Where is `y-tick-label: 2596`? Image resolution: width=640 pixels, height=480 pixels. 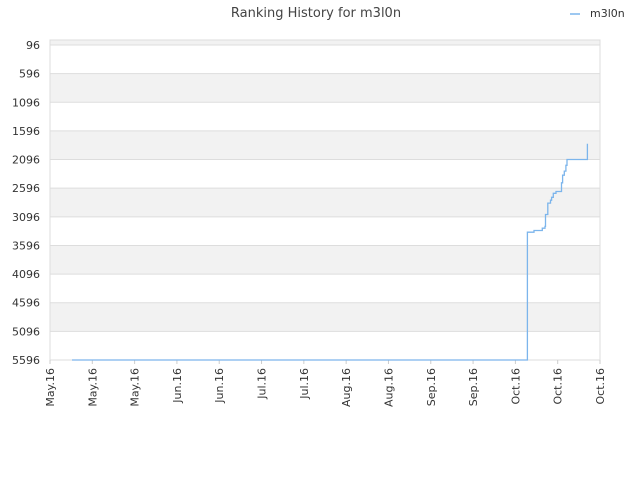
y-tick-label: 2596 is located at coordinates (26, 188).